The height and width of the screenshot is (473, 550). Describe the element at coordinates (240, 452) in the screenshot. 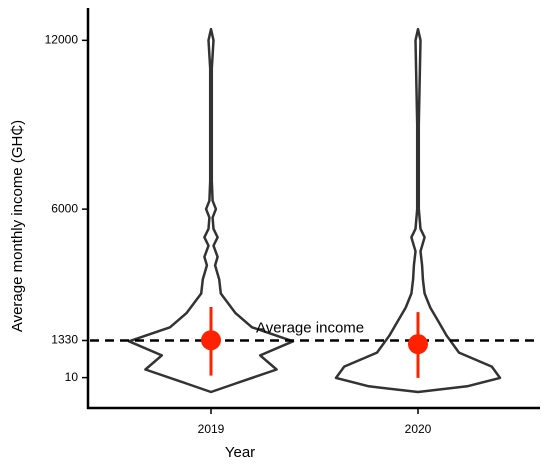

I see `x-axis-title: Year` at that location.